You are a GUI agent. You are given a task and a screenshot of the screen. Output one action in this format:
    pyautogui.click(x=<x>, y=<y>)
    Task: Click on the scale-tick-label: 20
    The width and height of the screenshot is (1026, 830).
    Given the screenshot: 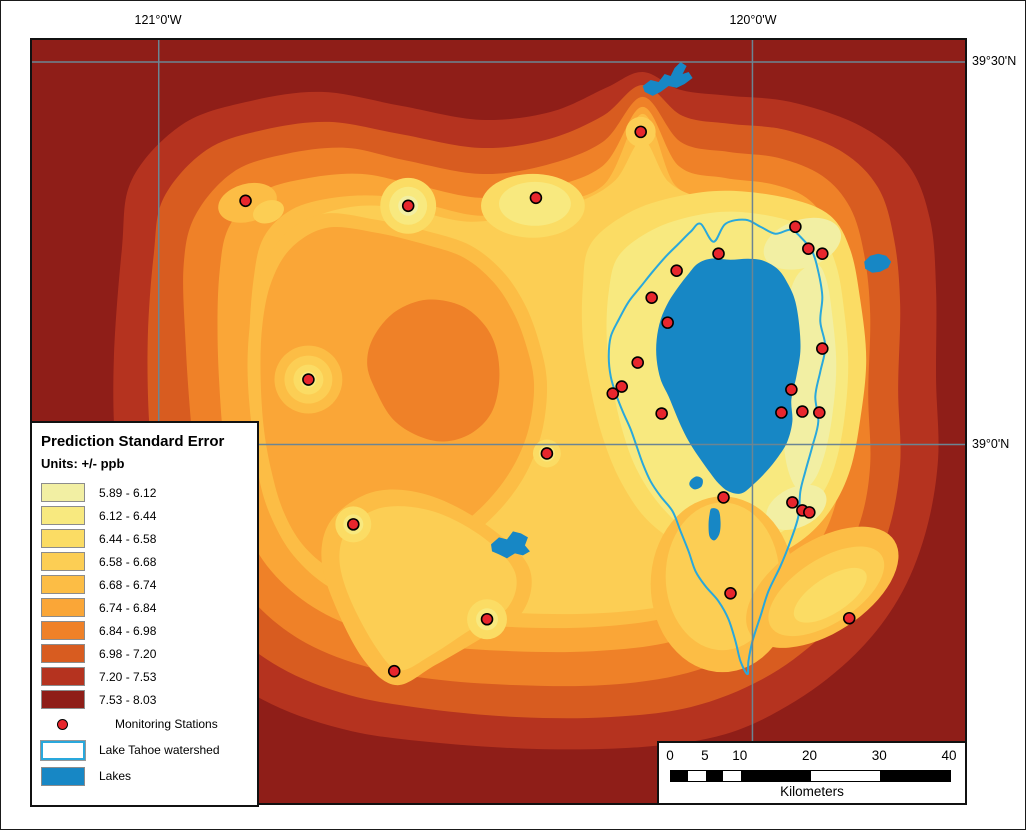 What is the action you would take?
    pyautogui.click(x=809, y=755)
    